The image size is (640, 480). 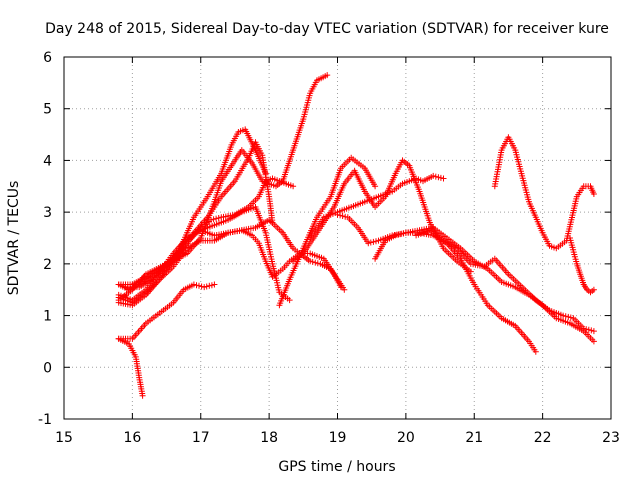 What do you see at coordinates (47, 265) in the screenshot?
I see `y-tick-label: 2` at bounding box center [47, 265].